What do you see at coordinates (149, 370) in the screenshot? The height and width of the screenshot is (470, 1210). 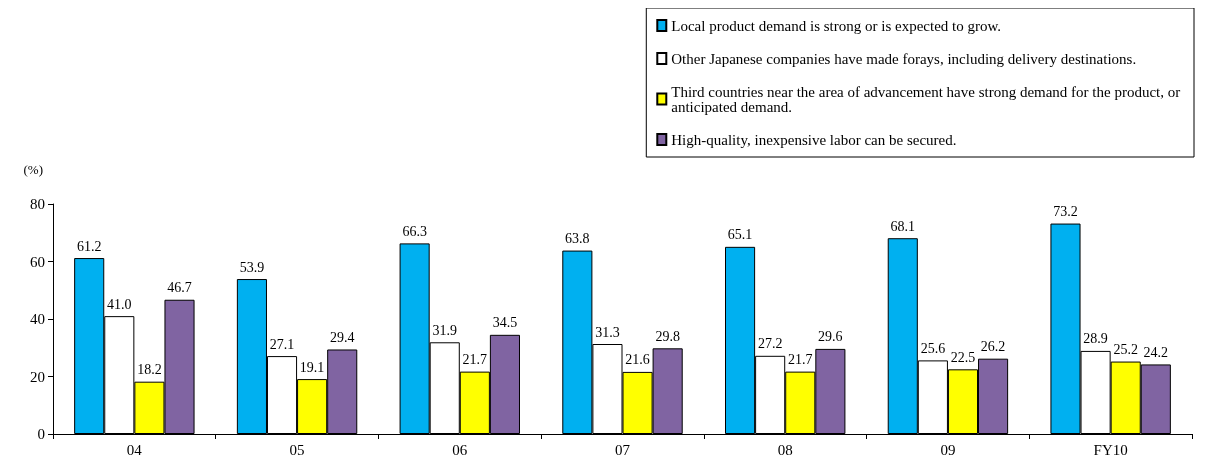 I see `data-label: 18.2` at bounding box center [149, 370].